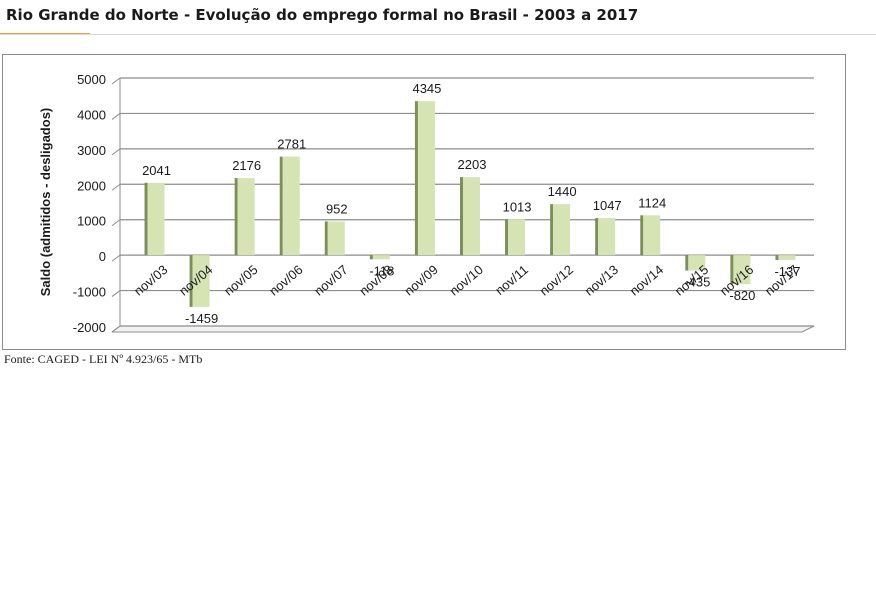 Image resolution: width=876 pixels, height=591 pixels. What do you see at coordinates (286, 280) in the screenshot?
I see `x-tick-label: nov/06` at bounding box center [286, 280].